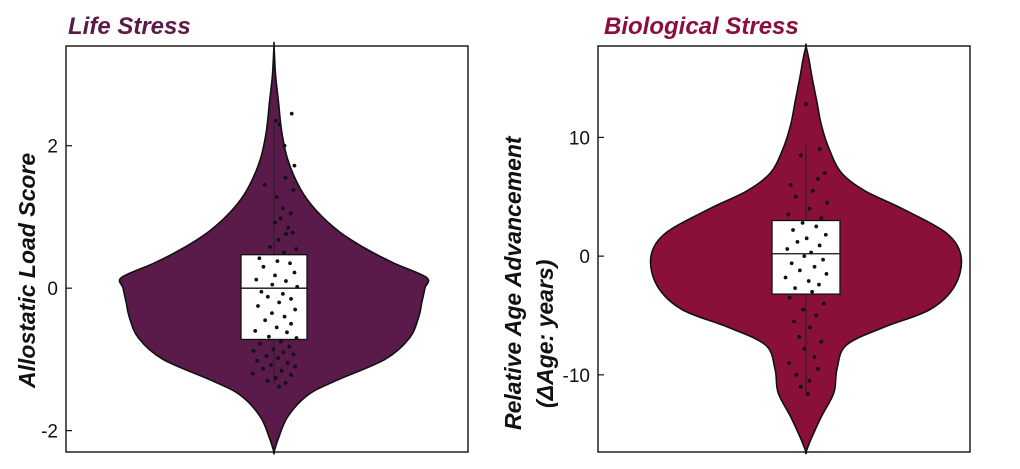  What do you see at coordinates (579, 138) in the screenshot?
I see `y-tick-label: 10` at bounding box center [579, 138].